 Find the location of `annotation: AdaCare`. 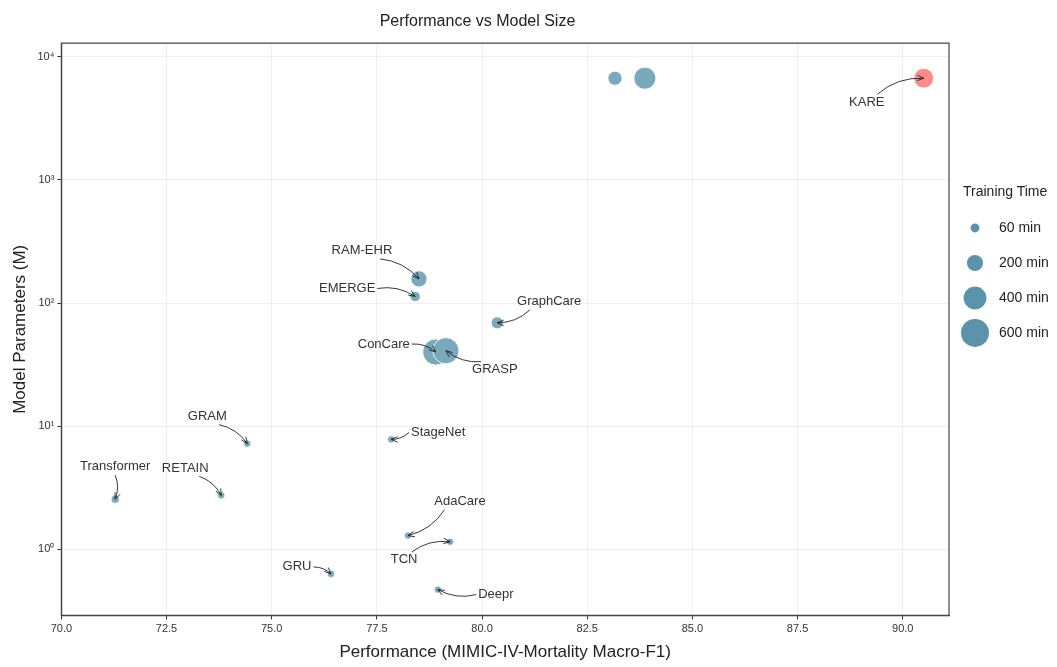

annotation: AdaCare is located at coordinates (460, 501).